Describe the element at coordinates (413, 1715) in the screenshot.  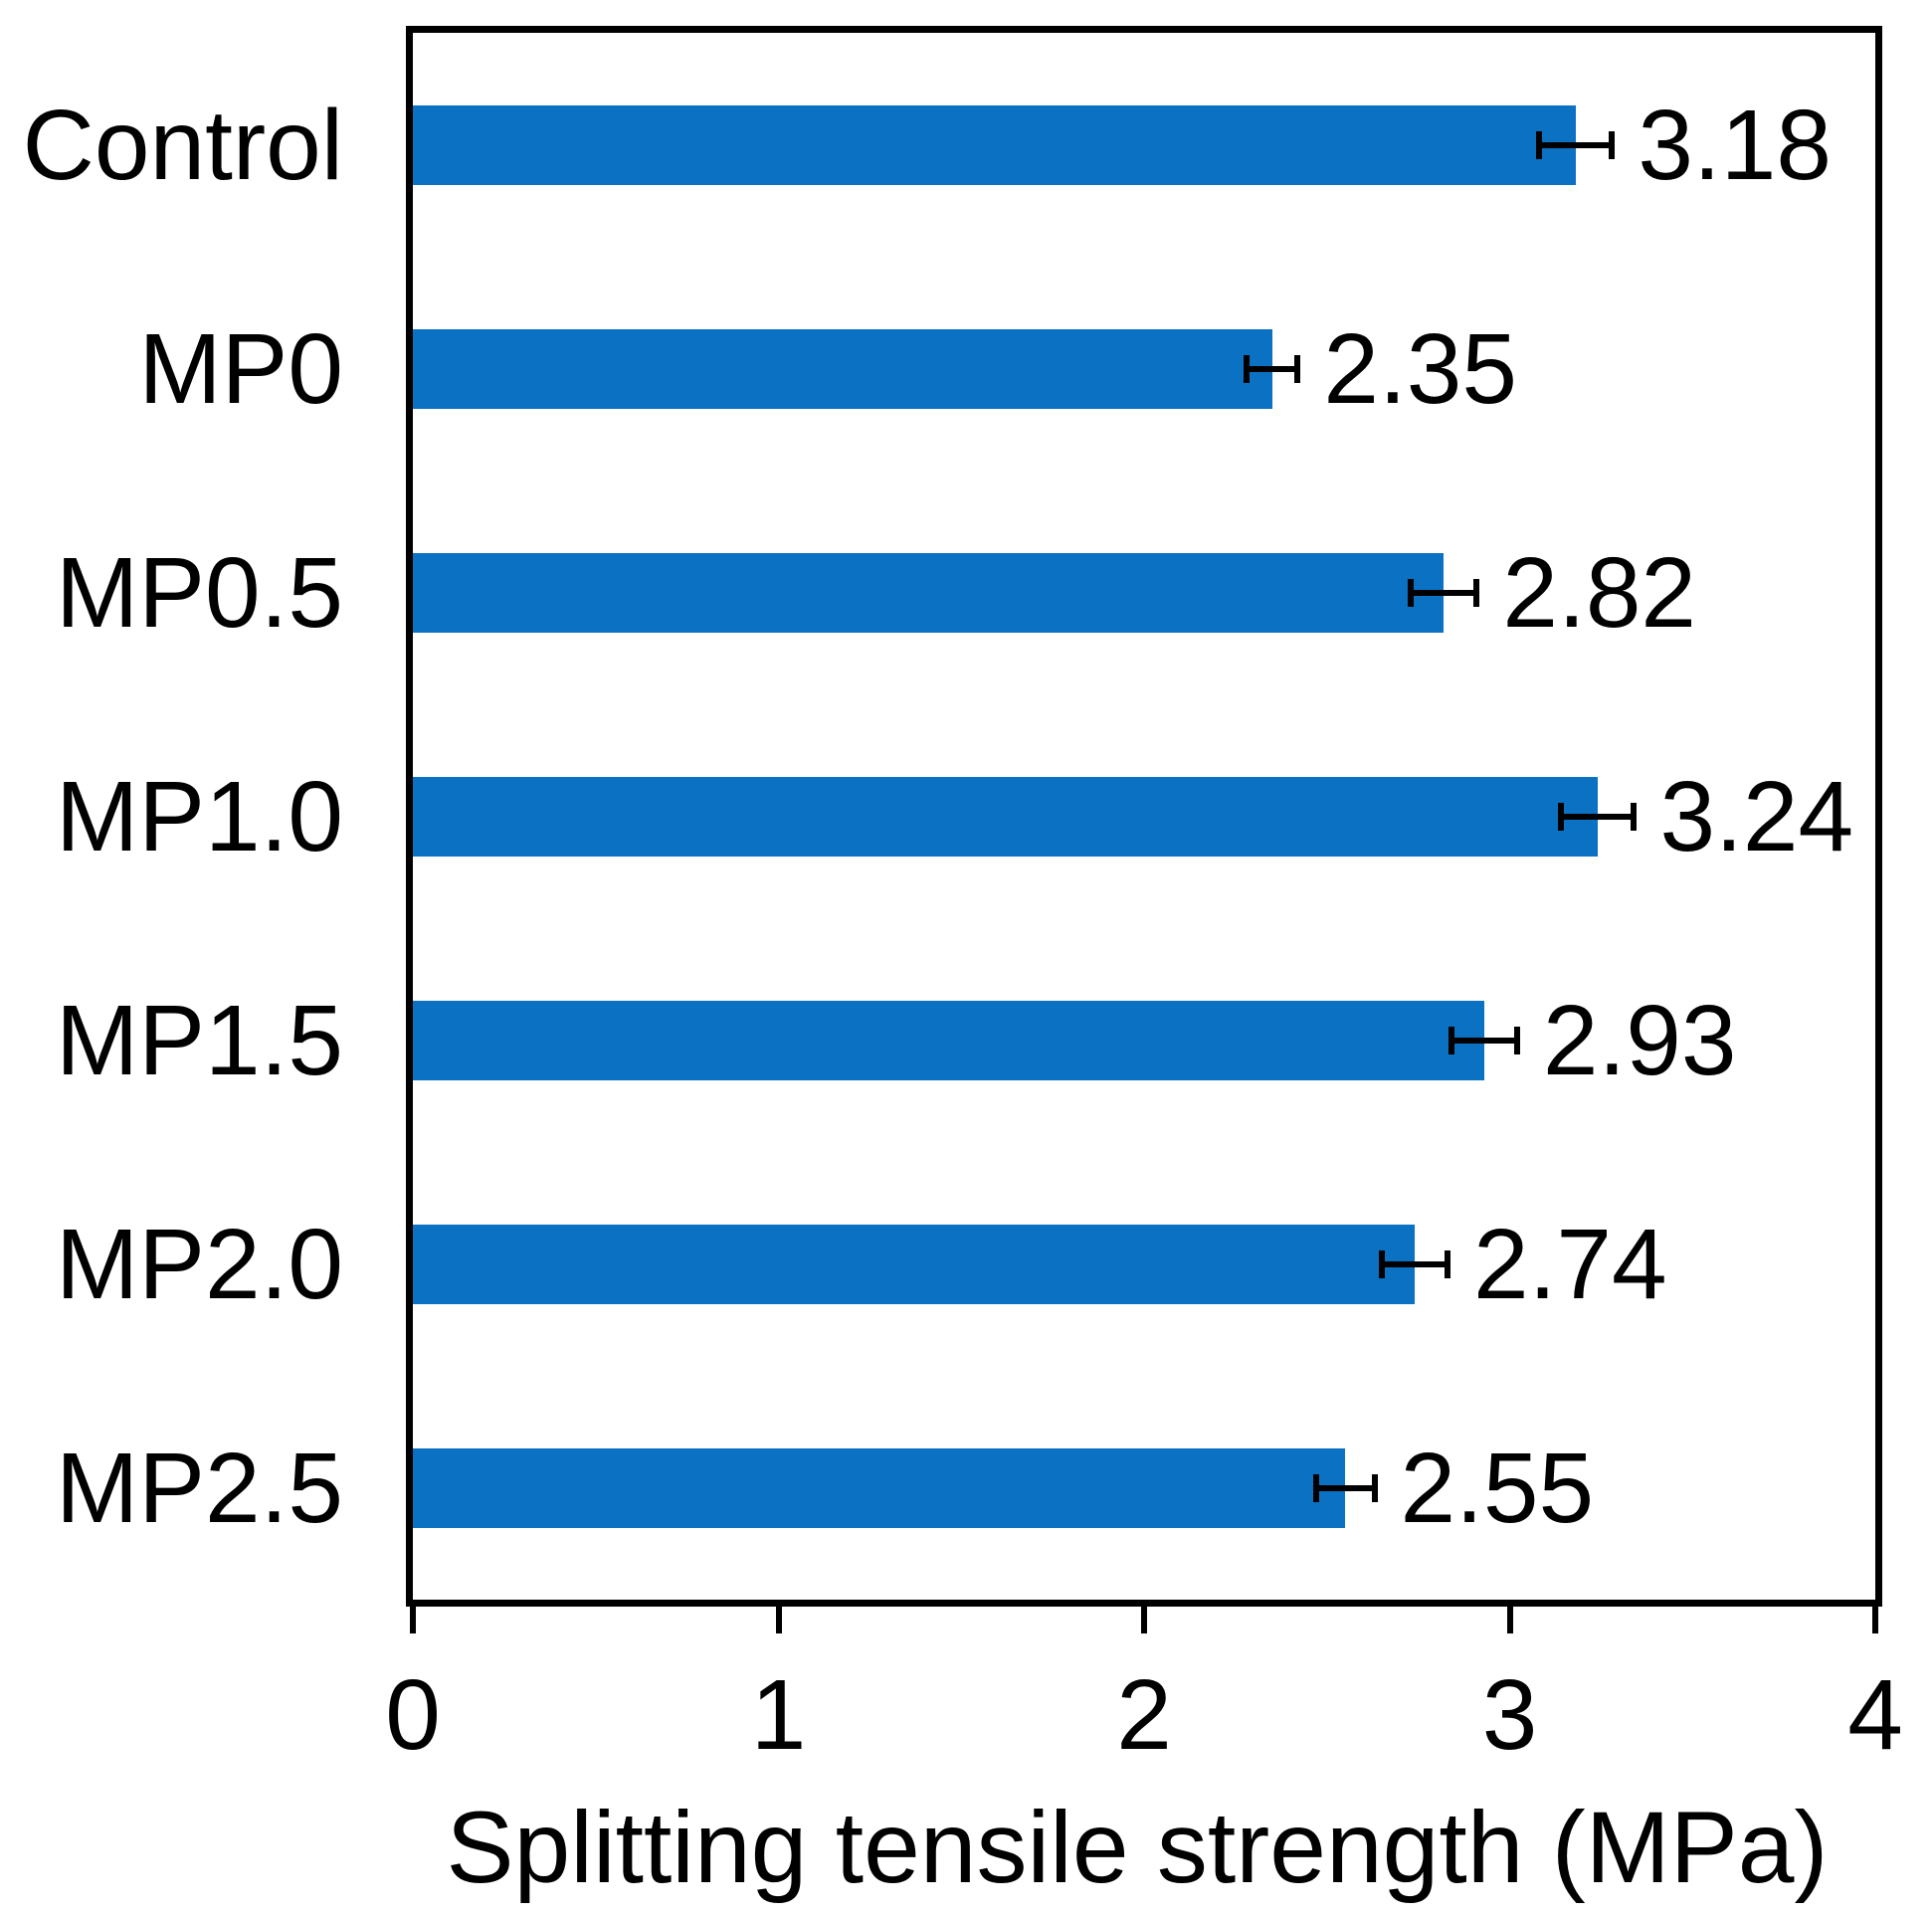
I see `x-tick-label: 0` at that location.